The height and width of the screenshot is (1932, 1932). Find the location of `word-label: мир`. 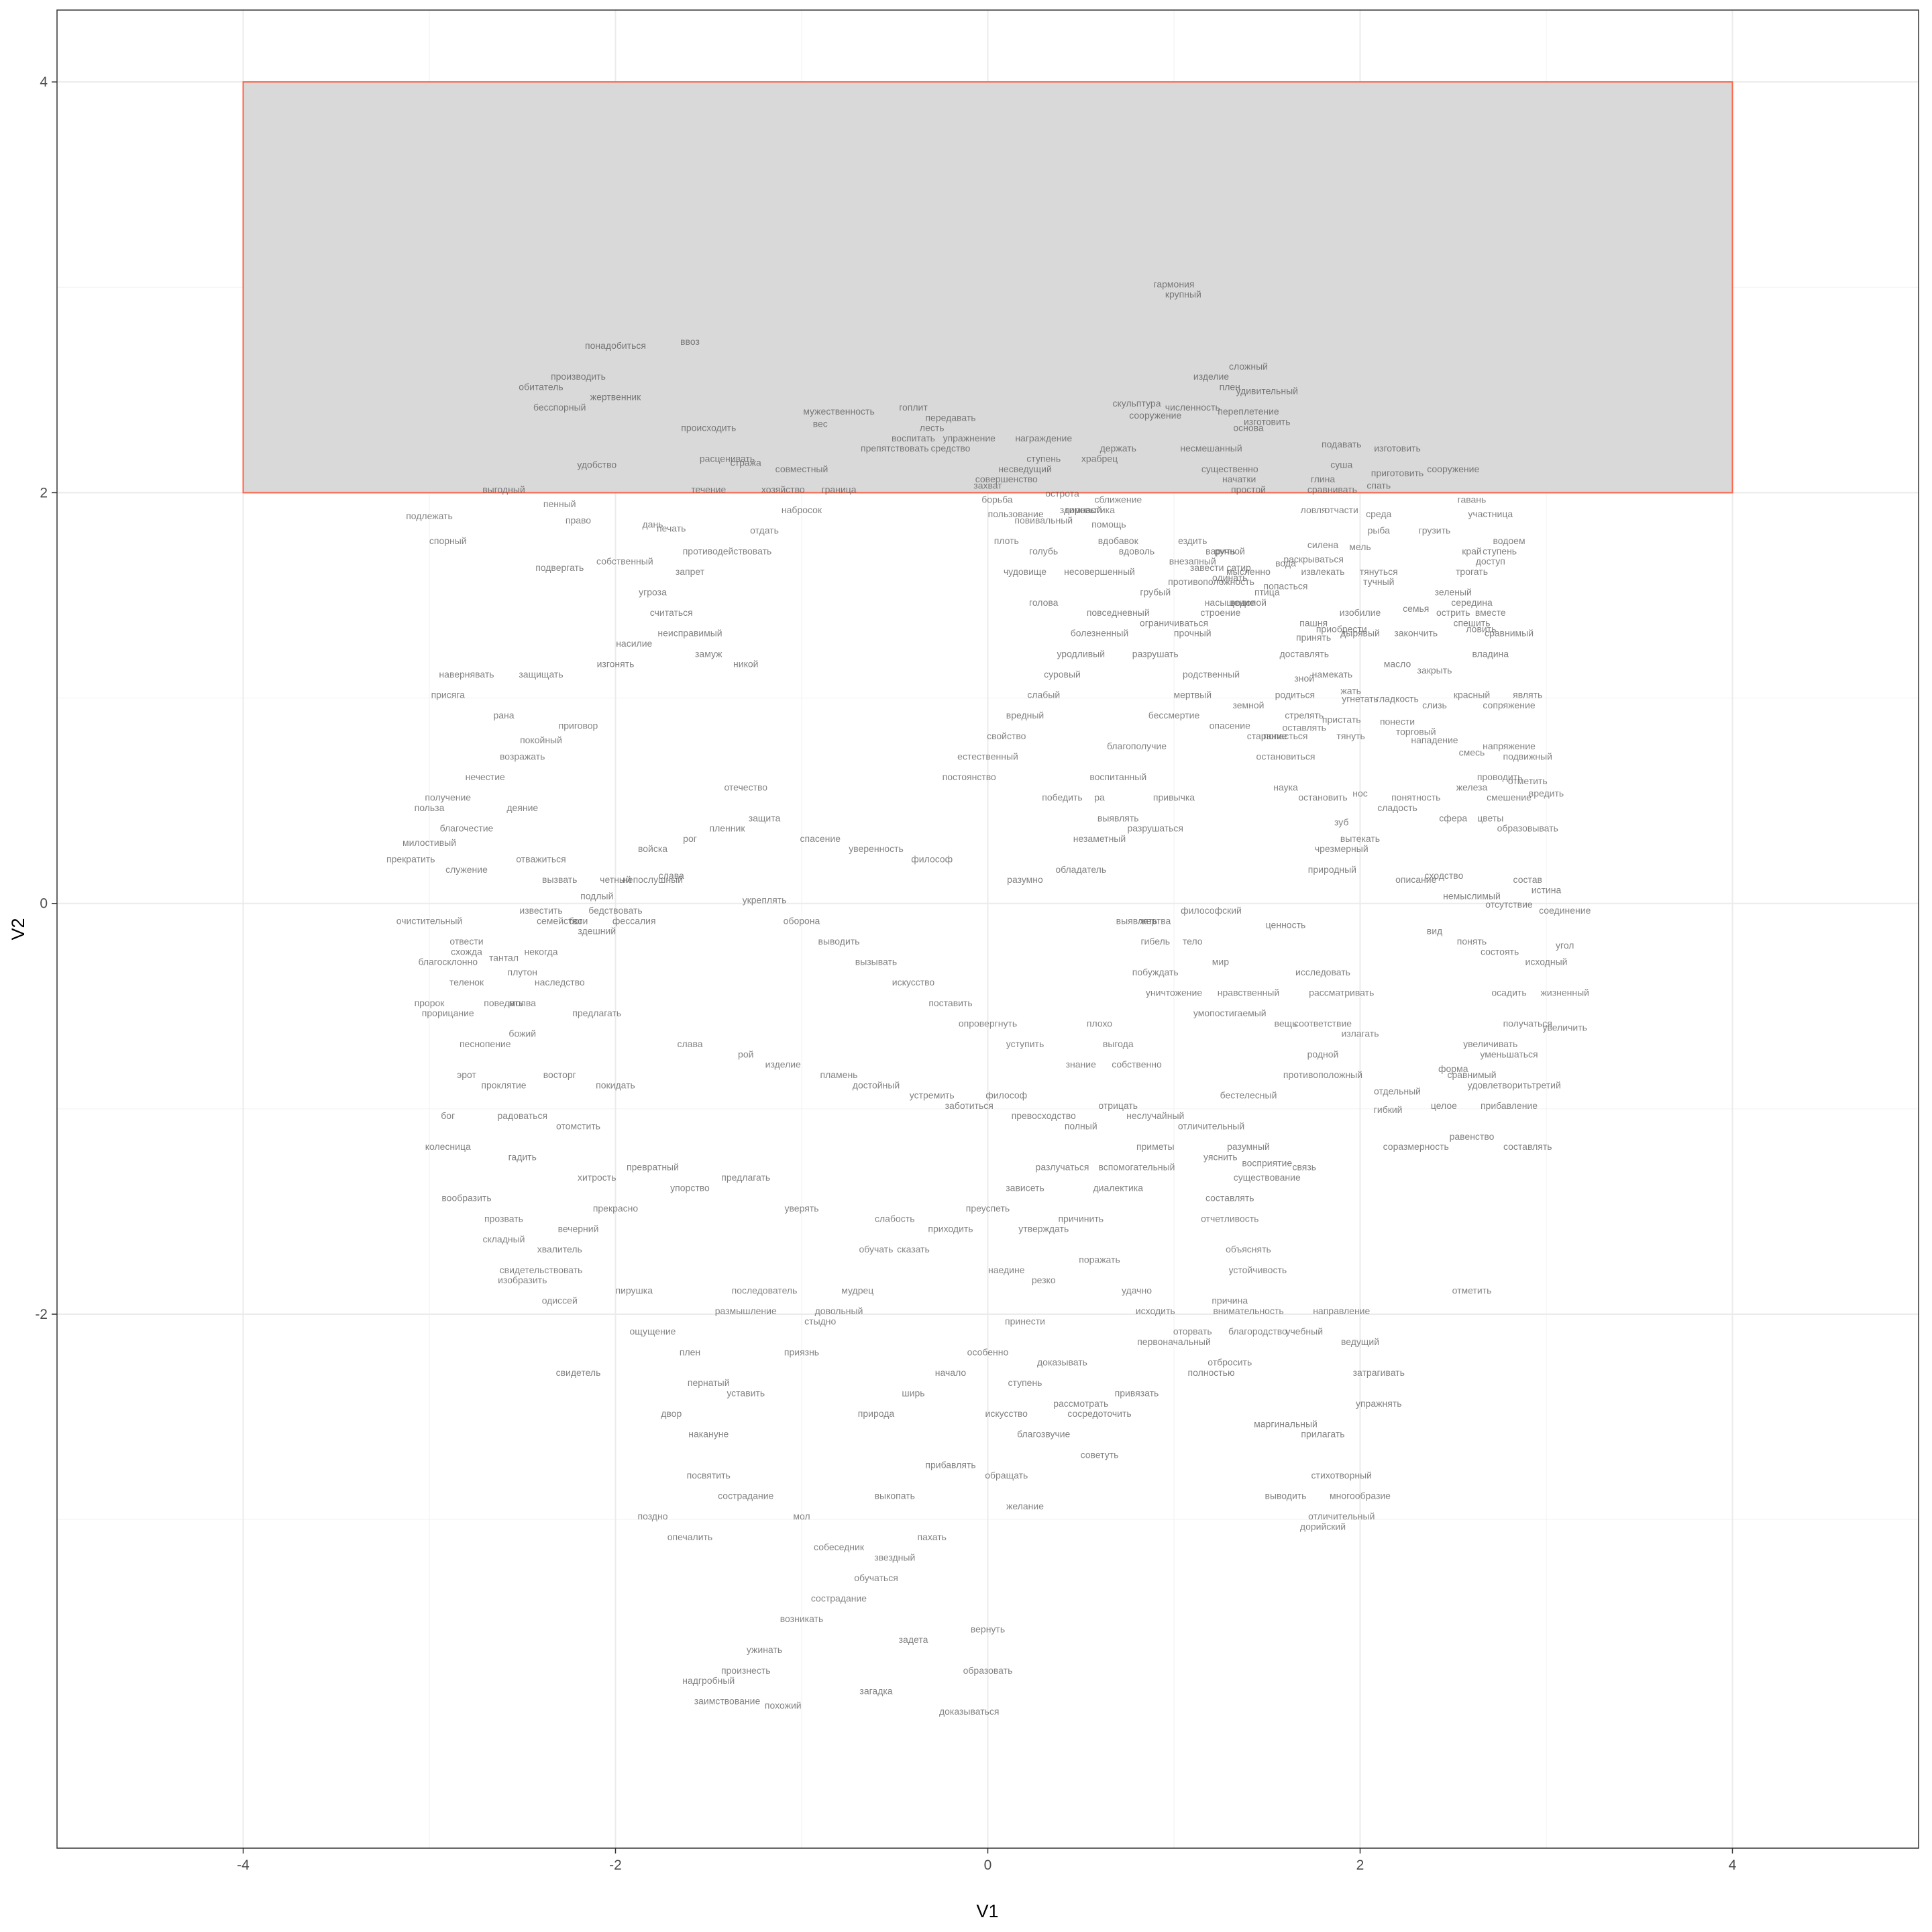

word-label: мир is located at coordinates (1220, 962).